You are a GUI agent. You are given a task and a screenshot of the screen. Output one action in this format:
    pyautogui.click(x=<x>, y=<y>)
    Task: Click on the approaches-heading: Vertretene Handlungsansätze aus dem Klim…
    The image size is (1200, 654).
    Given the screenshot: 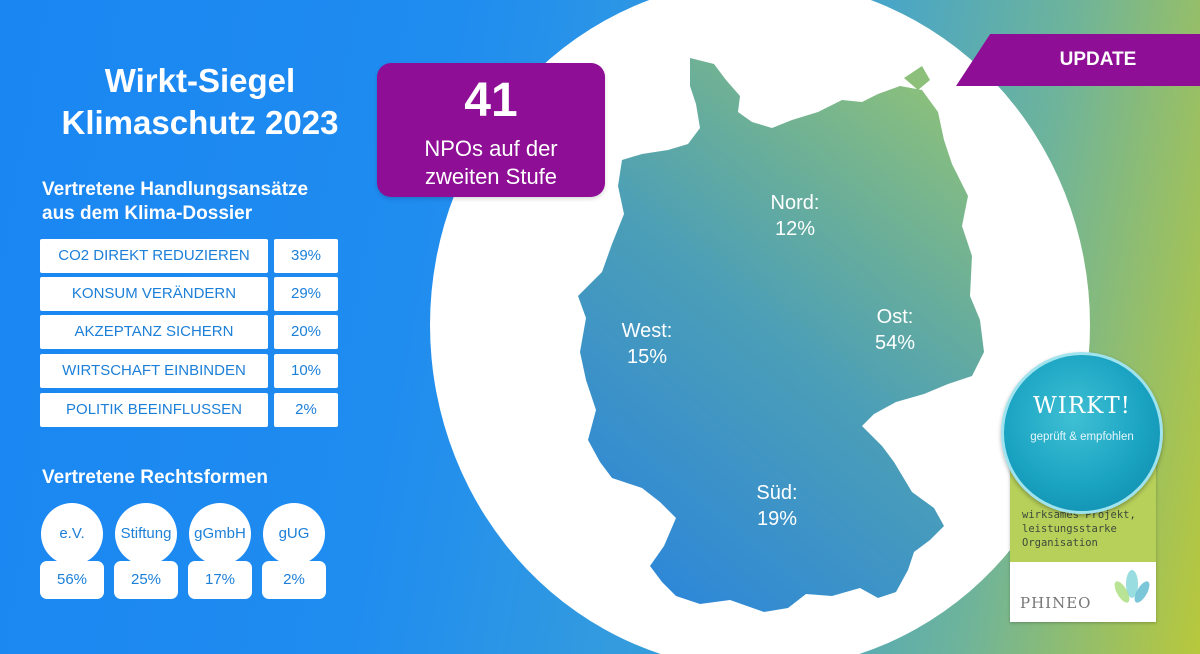 What is the action you would take?
    pyautogui.click(x=175, y=202)
    